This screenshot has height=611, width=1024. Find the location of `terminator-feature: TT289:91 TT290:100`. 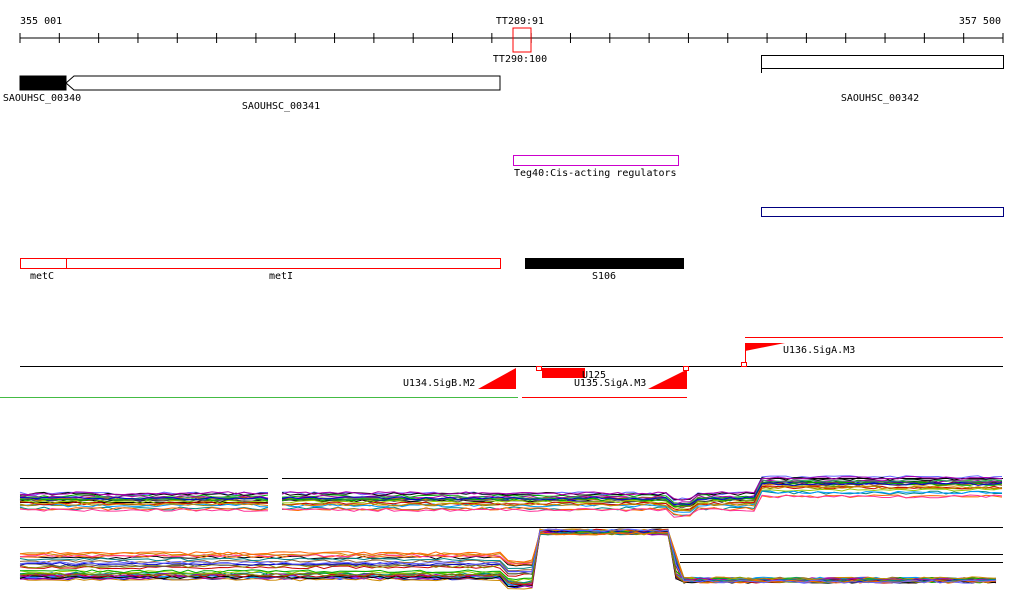

terminator-feature: TT289:91 TT290:100 is located at coordinates (520, 40).